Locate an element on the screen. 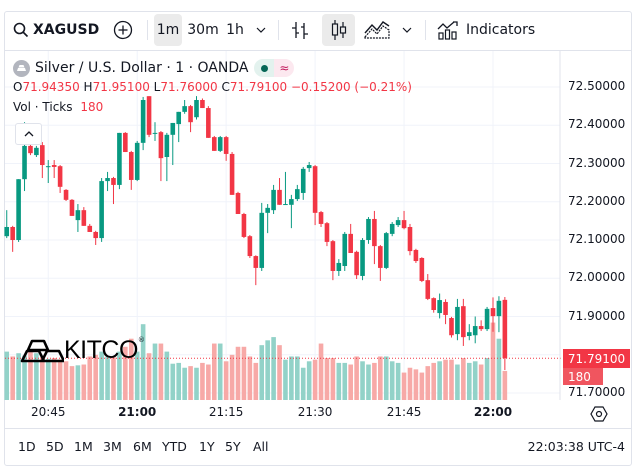 This screenshot has width=638, height=472. close-label: C is located at coordinates (225, 87).